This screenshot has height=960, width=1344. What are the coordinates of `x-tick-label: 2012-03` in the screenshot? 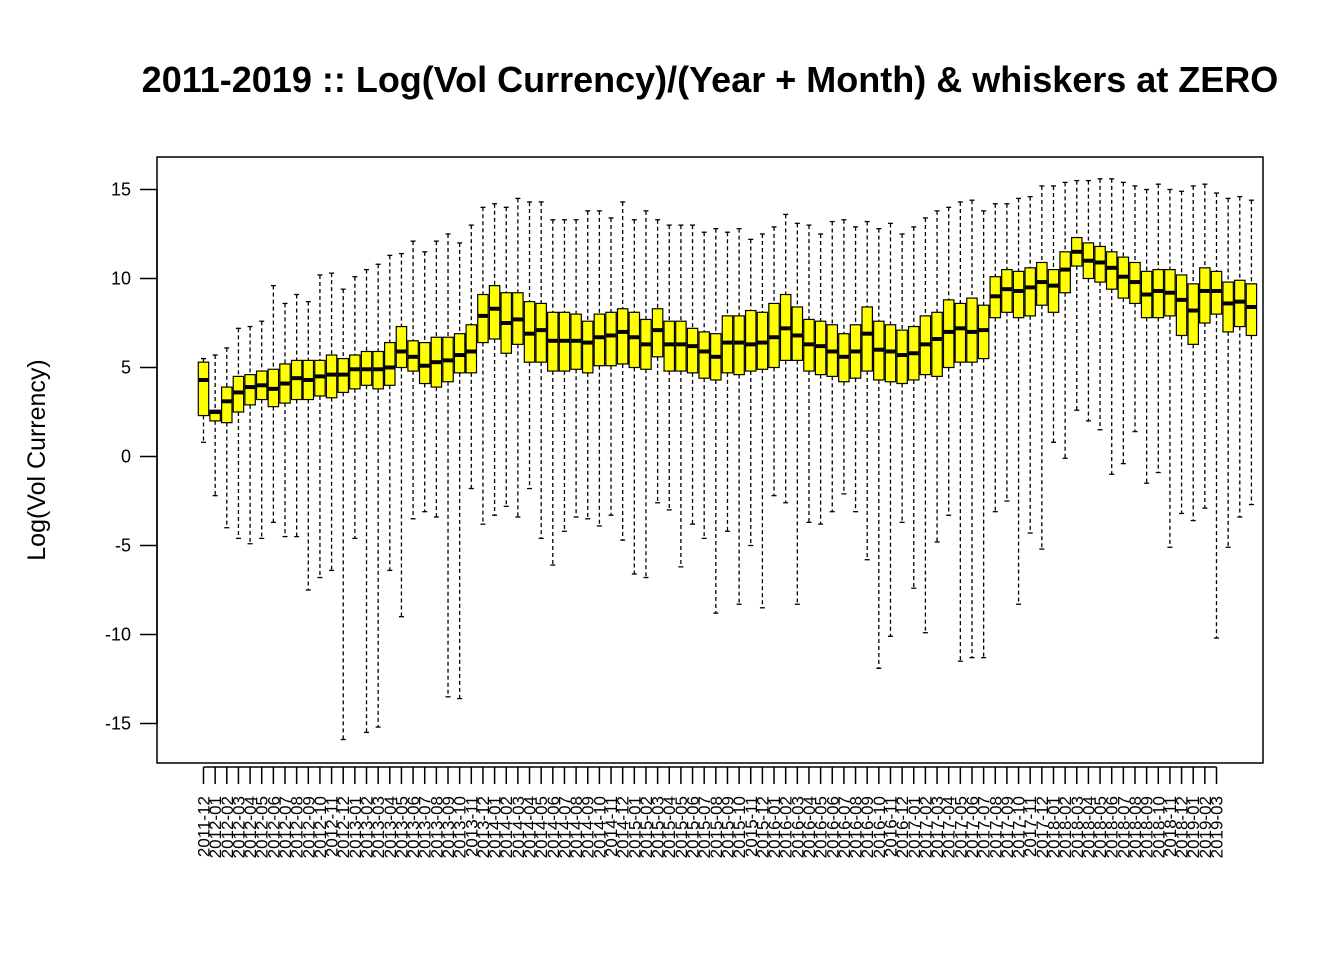 It's located at (238, 827).